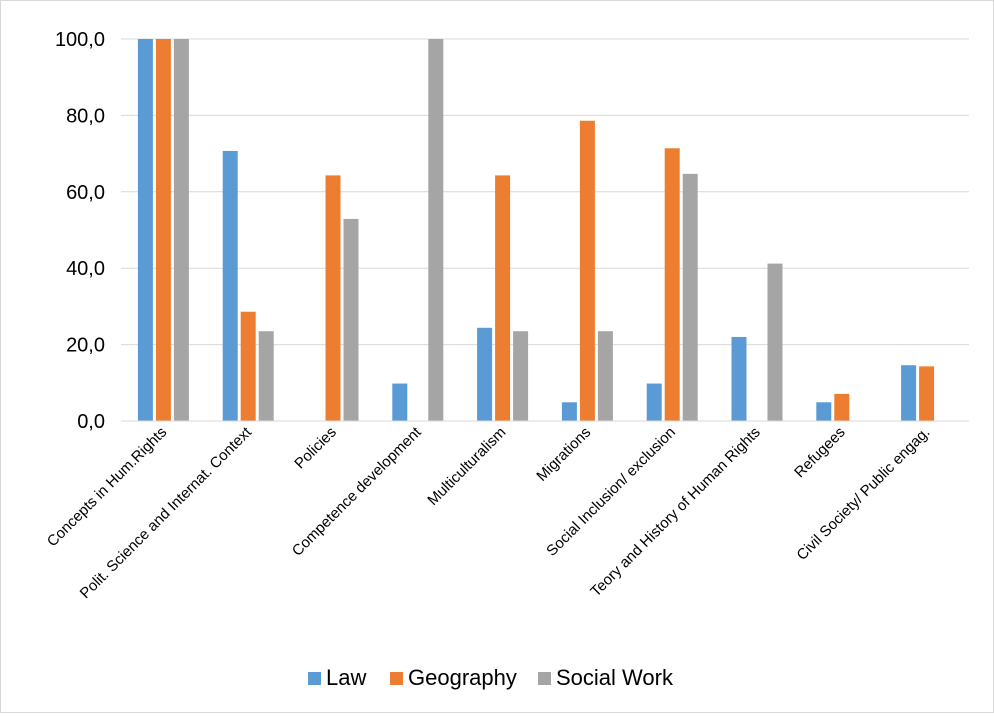  Describe the element at coordinates (85, 346) in the screenshot. I see `y-tick-label: 20,0` at that location.